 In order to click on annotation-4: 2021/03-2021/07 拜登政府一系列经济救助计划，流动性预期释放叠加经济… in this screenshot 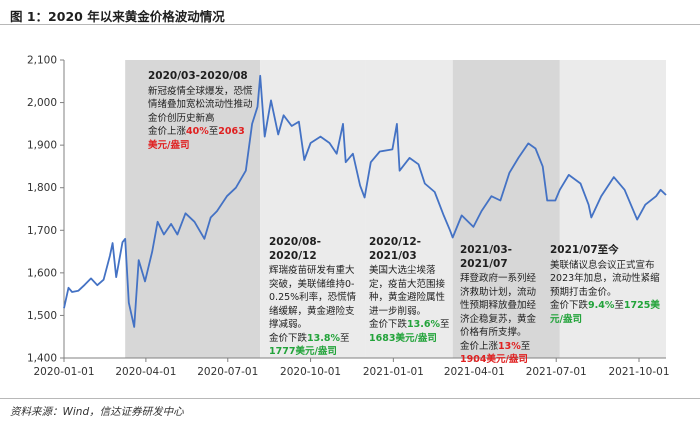, I will do `click(501, 305)`.